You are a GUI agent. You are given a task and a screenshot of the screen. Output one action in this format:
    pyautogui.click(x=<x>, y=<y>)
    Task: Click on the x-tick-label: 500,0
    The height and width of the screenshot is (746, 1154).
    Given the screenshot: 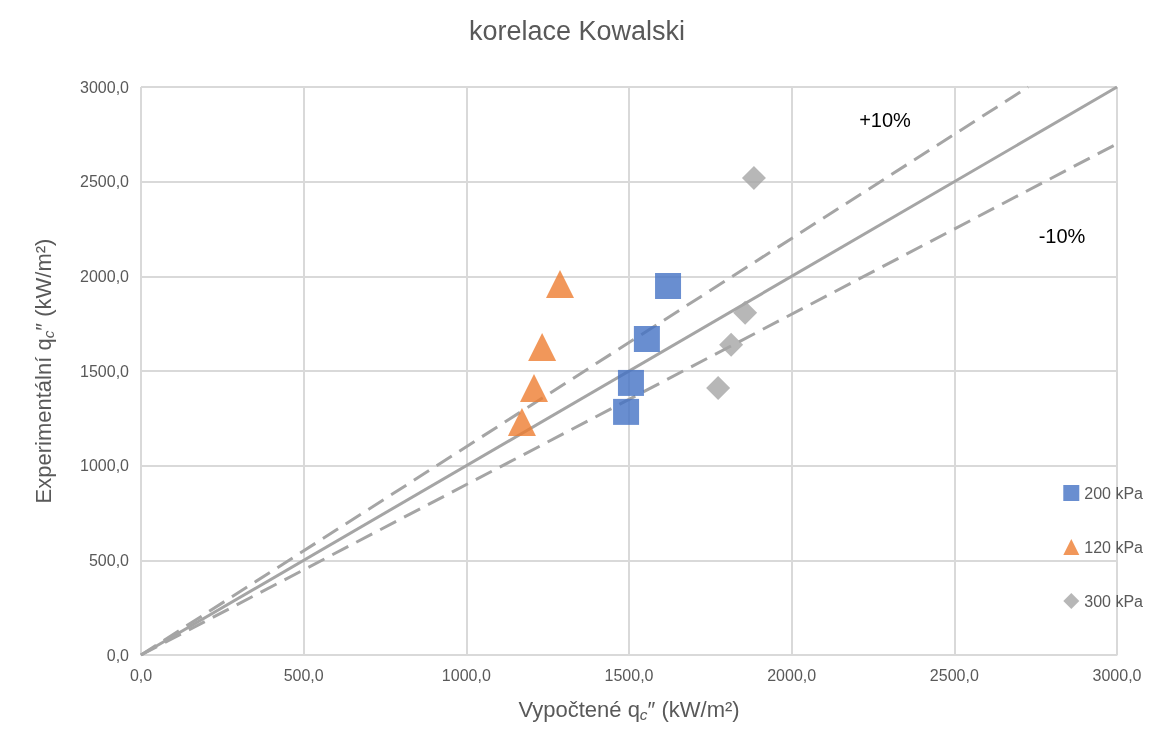 What is the action you would take?
    pyautogui.click(x=303, y=675)
    